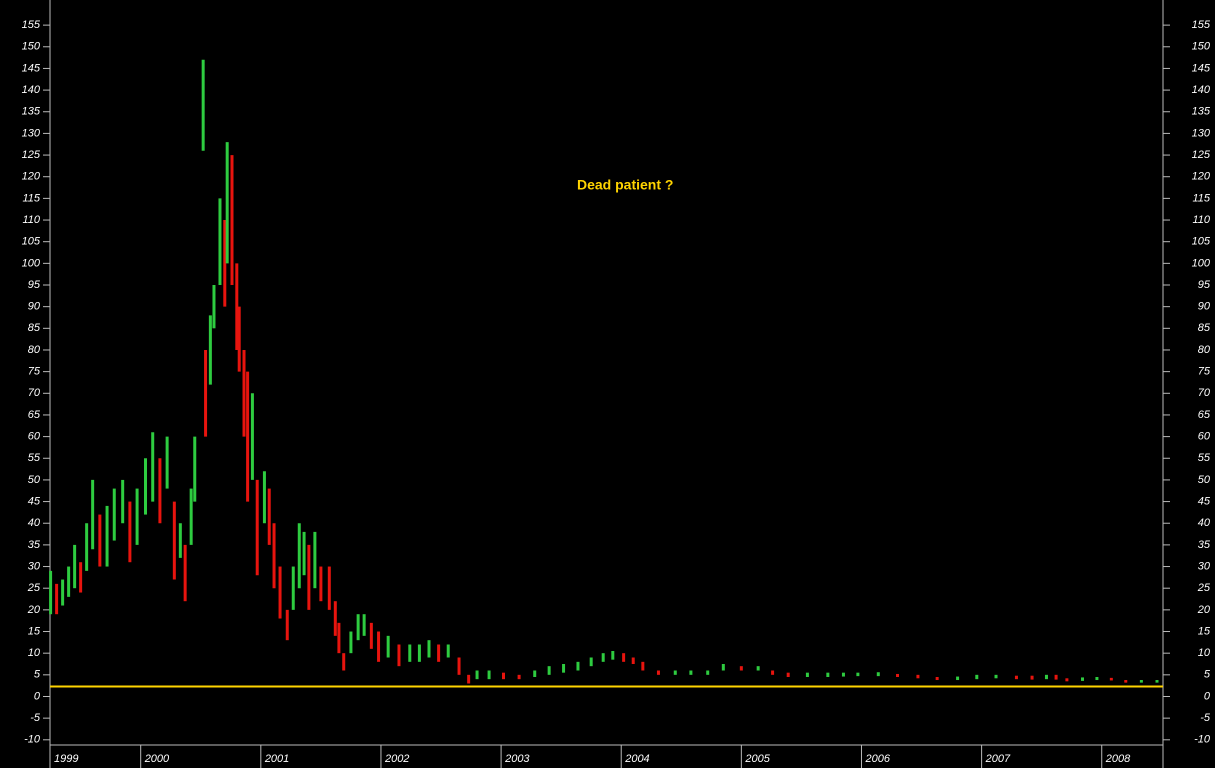 This screenshot has width=1215, height=768. What do you see at coordinates (1204, 610) in the screenshot?
I see `y2-tick-label: 20` at bounding box center [1204, 610].